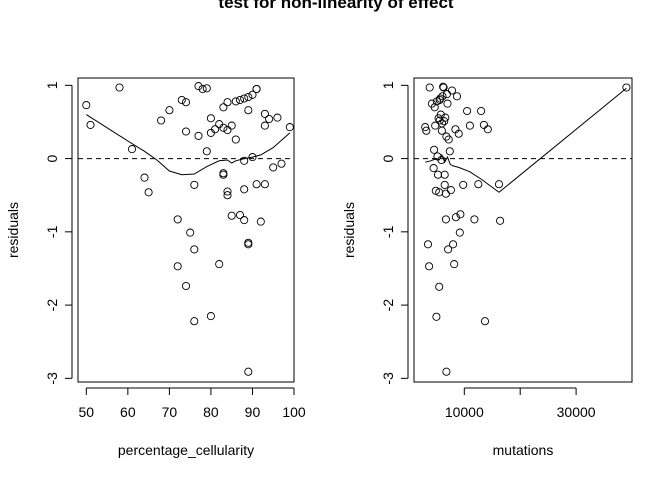 This screenshot has height=480, width=672. What do you see at coordinates (192, 403) in the screenshot?
I see `left-x-axis: 50 60 70 80 90 100` at bounding box center [192, 403].